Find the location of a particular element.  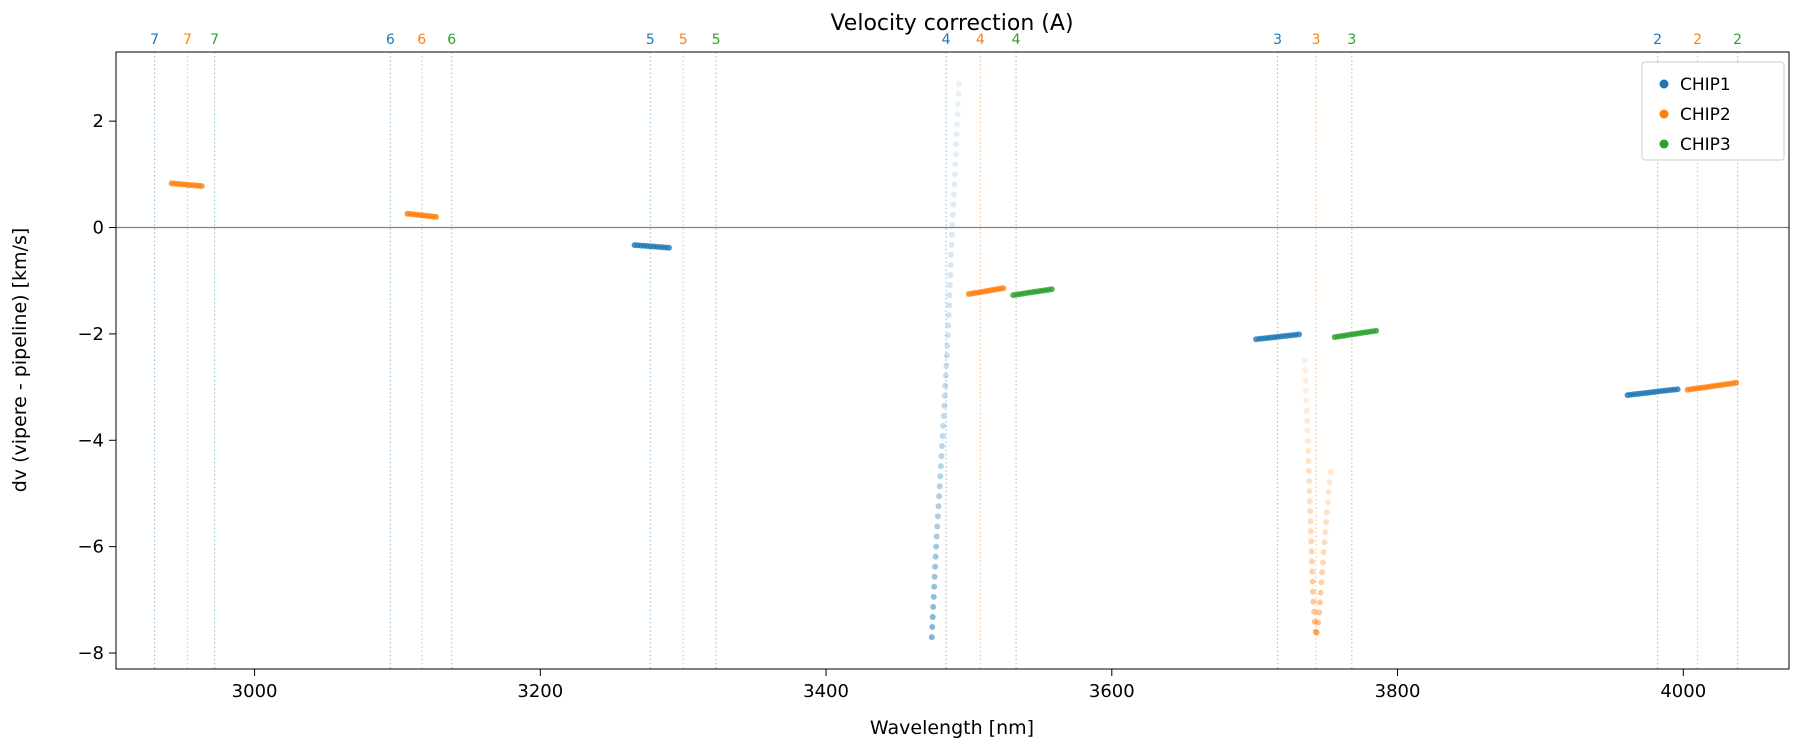

x-tick-label: 3200 is located at coordinates (540, 691).